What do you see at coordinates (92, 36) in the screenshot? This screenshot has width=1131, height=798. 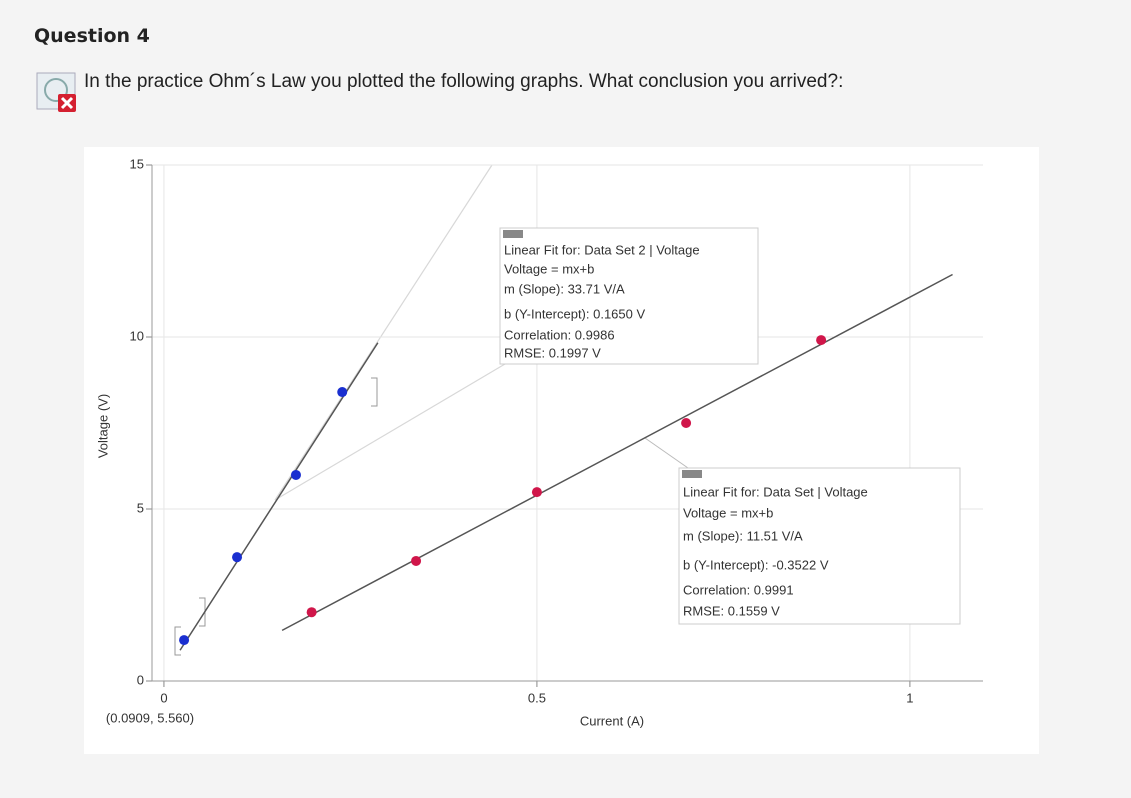 I see `question-title: Question 4` at bounding box center [92, 36].